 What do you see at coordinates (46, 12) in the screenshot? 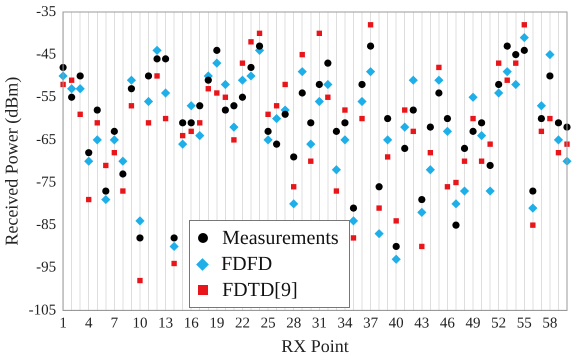
I see `y-tick-label: -35` at bounding box center [46, 12].